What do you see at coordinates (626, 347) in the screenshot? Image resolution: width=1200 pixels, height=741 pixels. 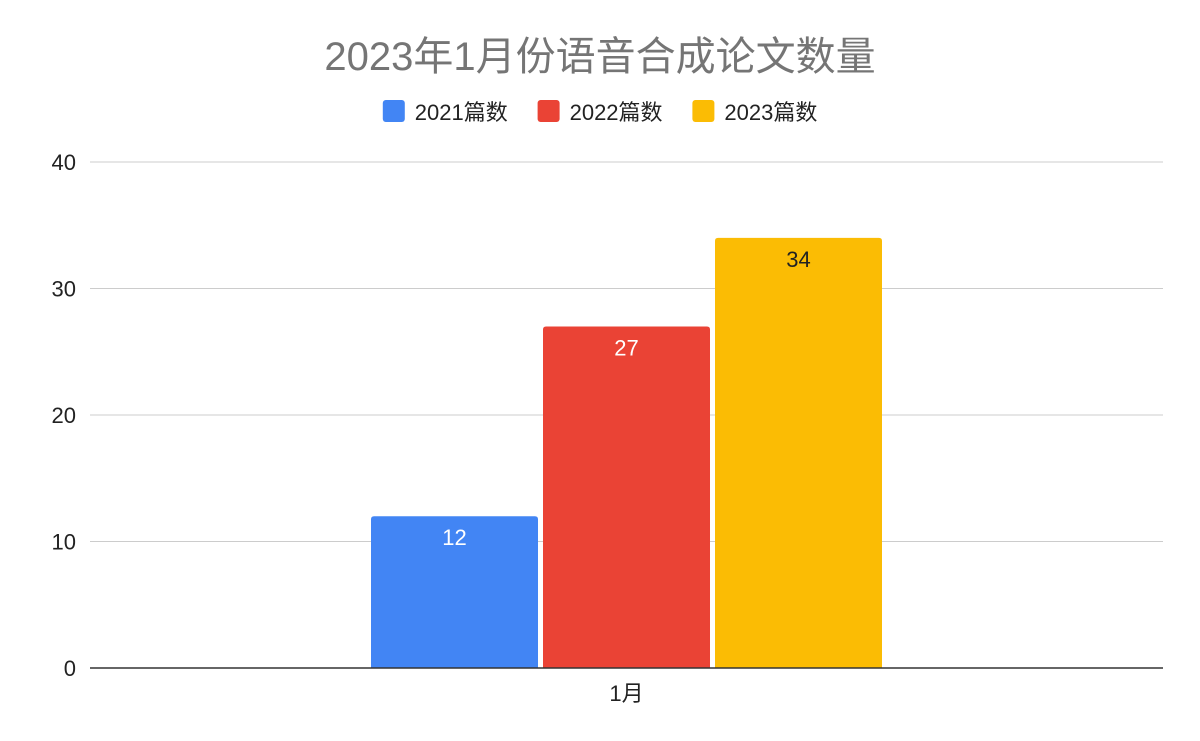 I see `bar-value-label: 27` at bounding box center [626, 347].